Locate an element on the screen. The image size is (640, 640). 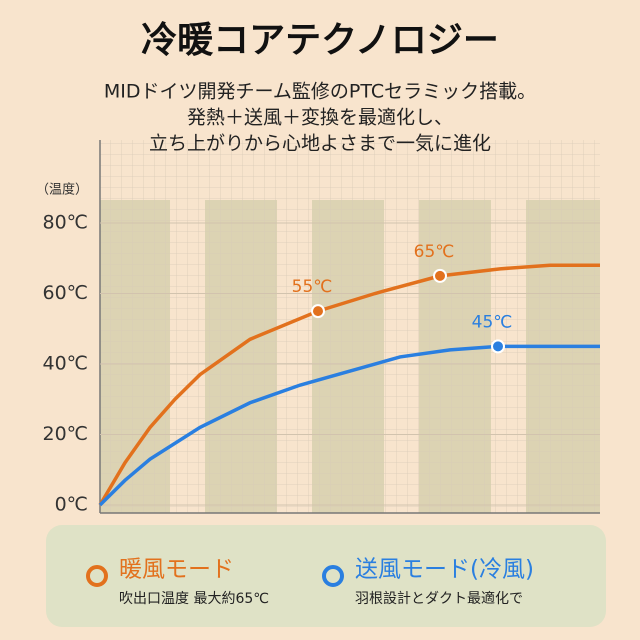
legend-description: 吹出口温度 最大約65℃ is located at coordinates (194, 599).